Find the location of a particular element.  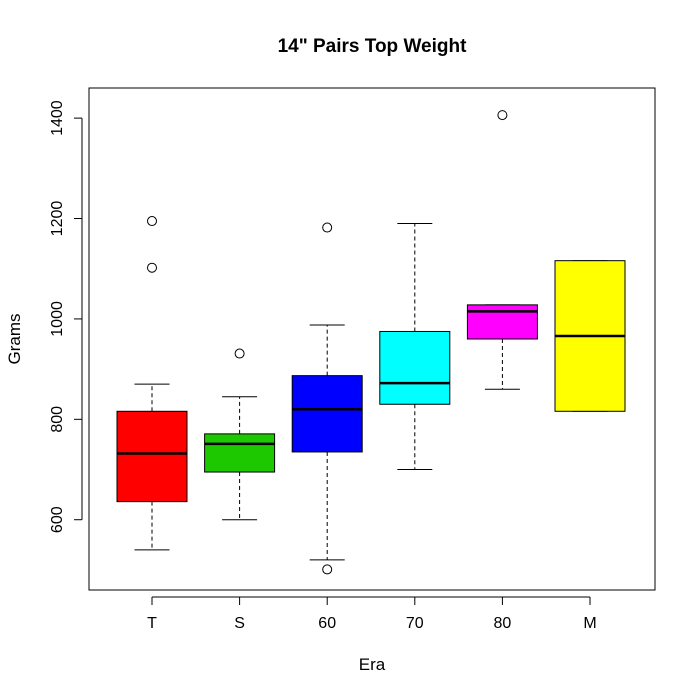

chart-title: 14" Pairs Top Weight is located at coordinates (373, 46).